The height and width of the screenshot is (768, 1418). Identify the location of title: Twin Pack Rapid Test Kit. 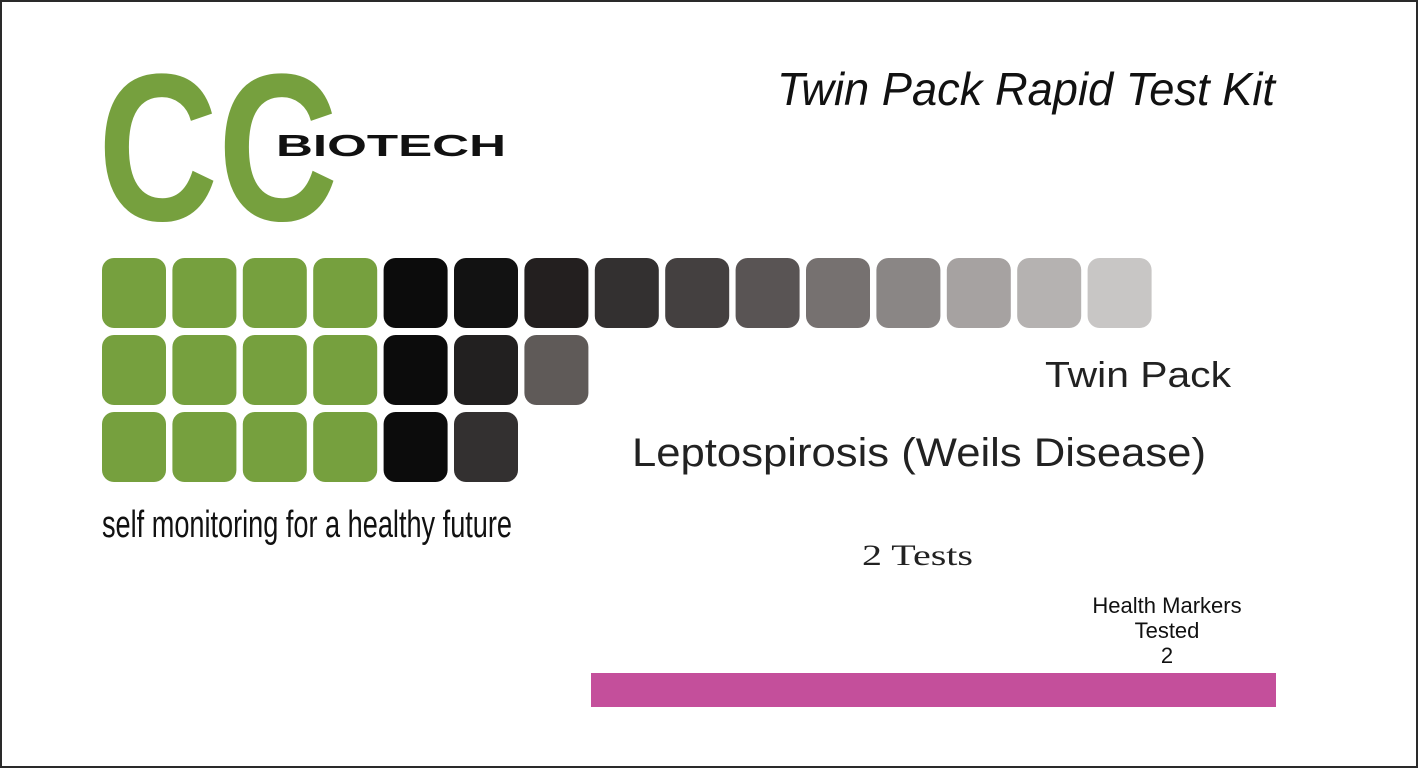
(1027, 89).